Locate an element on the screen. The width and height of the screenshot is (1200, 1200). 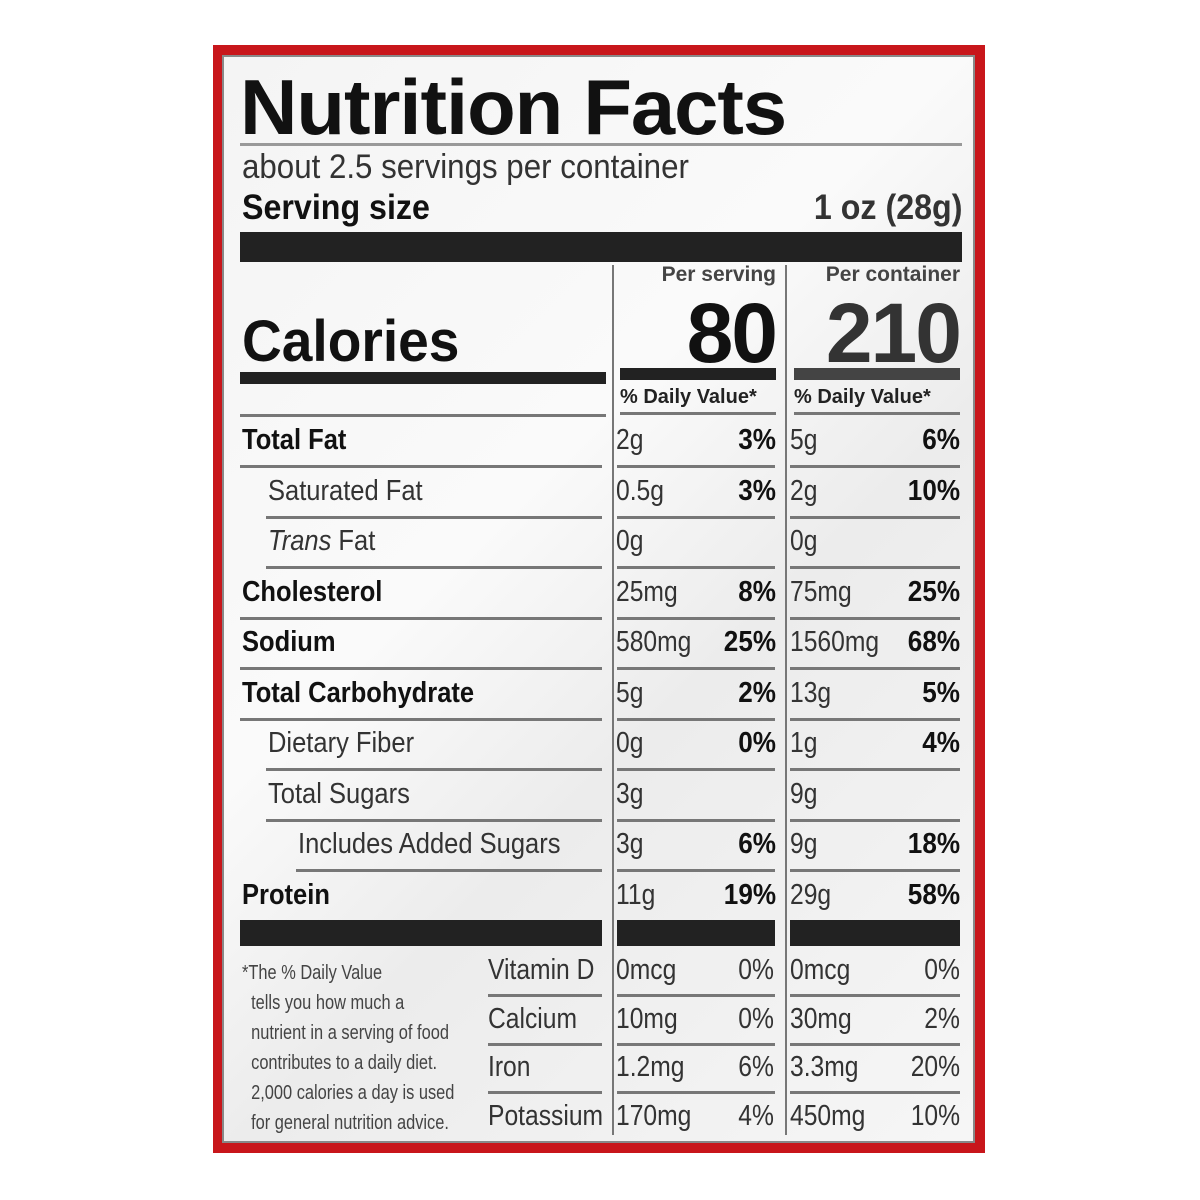
container-amount: 30mg is located at coordinates (821, 1018).